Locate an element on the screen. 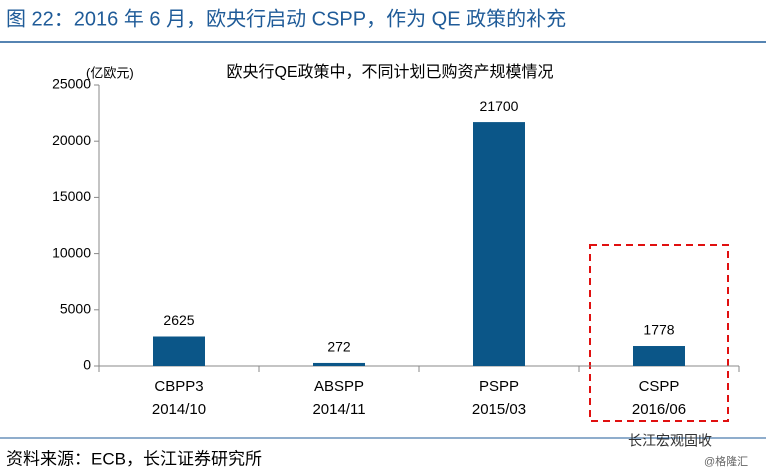  y-tick-label: 25000 is located at coordinates (71, 84).